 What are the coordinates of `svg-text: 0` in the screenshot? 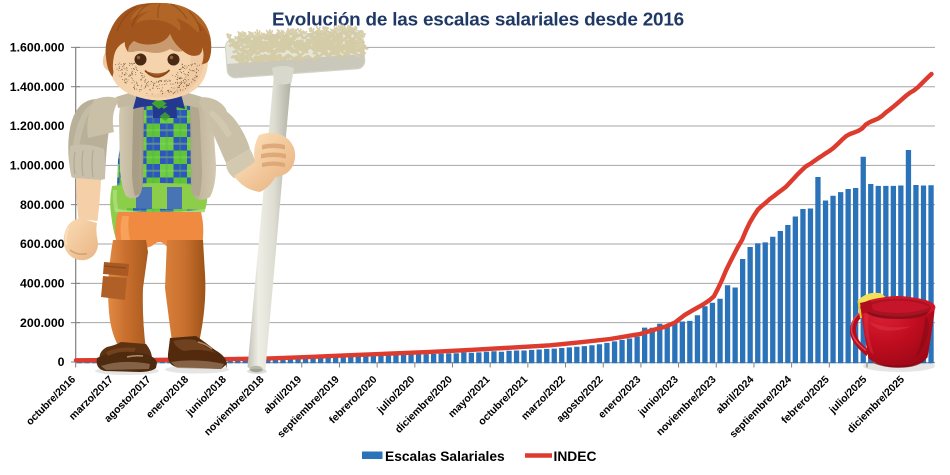 It's located at (61, 362).